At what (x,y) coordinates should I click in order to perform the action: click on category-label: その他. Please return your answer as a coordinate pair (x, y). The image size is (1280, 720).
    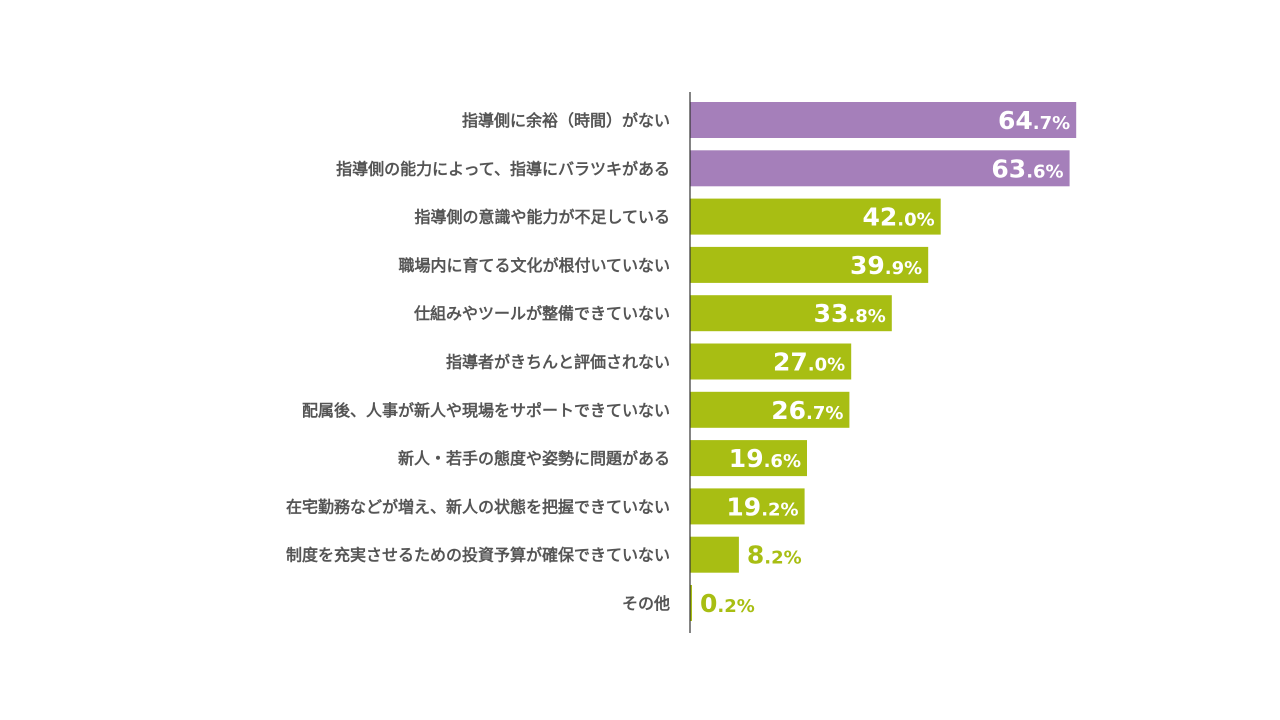
    Looking at the image, I should click on (646, 603).